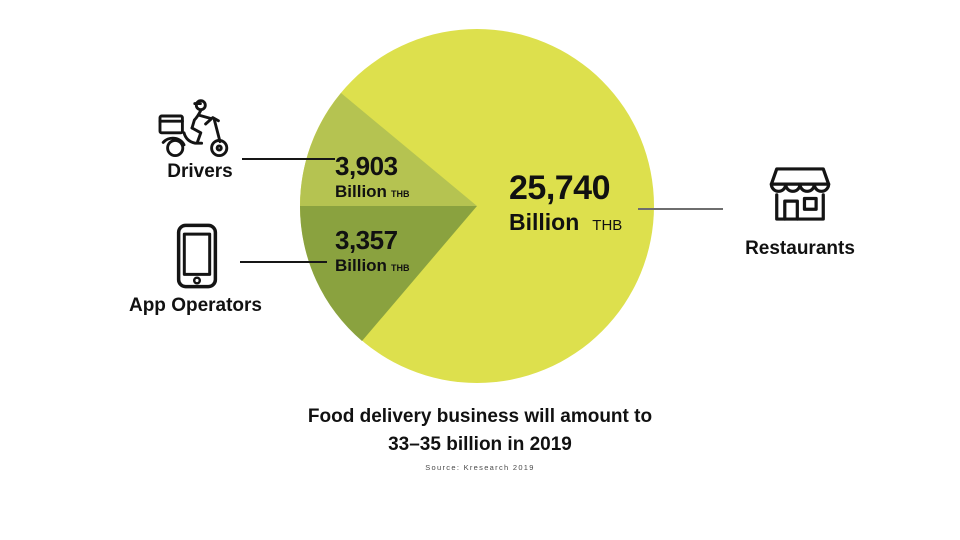 The image size is (960, 540). I want to click on app-operators-unit: Billion, so click(361, 265).